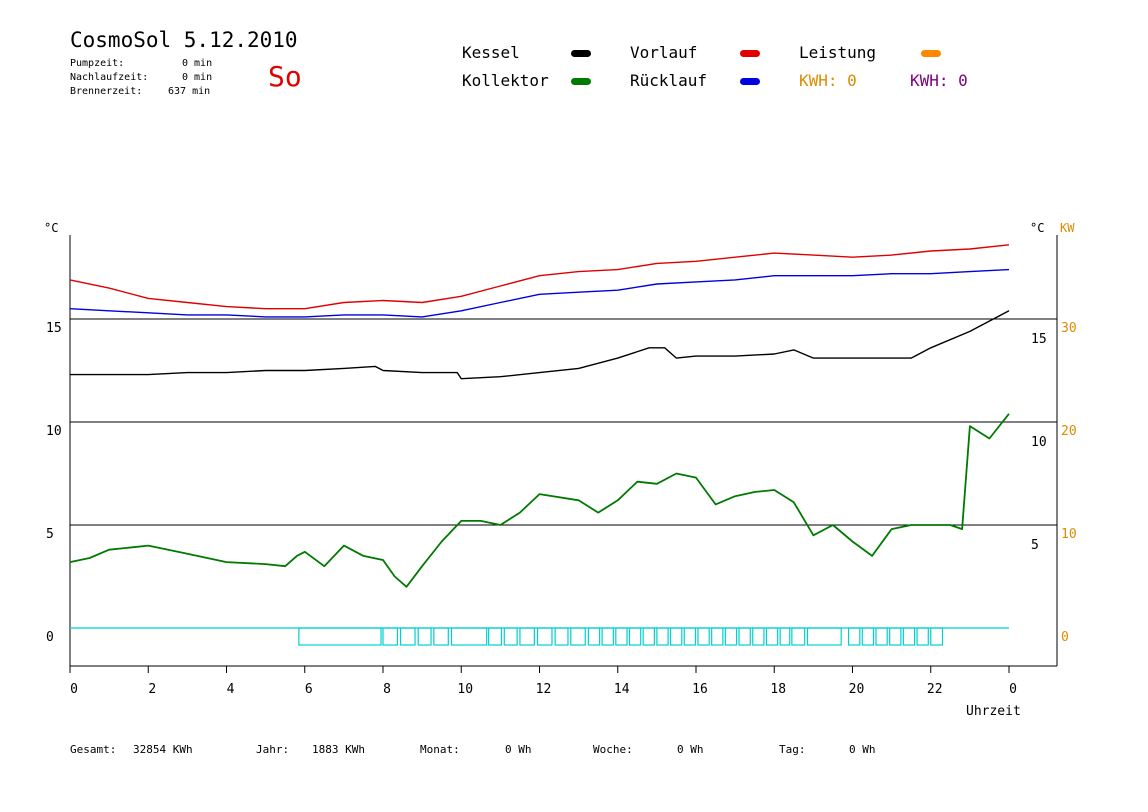 This screenshot has height=812, width=1148. What do you see at coordinates (197, 63) in the screenshot?
I see `stat-value-pumpzeit: 0 min` at bounding box center [197, 63].